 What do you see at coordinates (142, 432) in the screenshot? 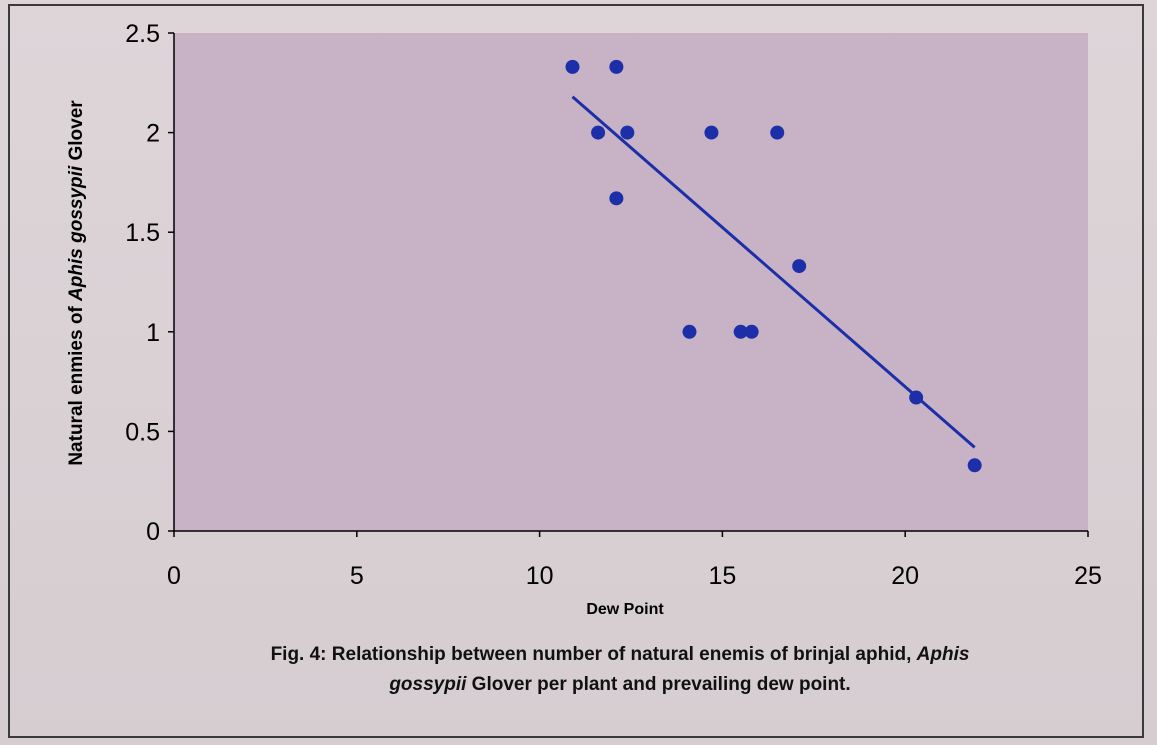
I see `y-tick-label: 0.5` at bounding box center [142, 432].